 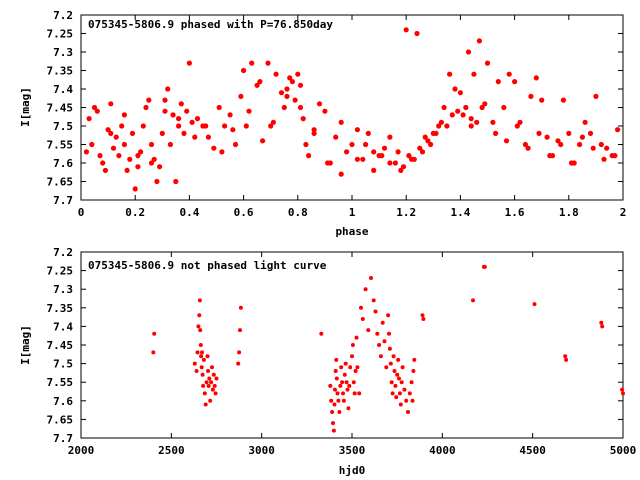 I want to click on x-tick-label: 1.2, so click(x=406, y=212).